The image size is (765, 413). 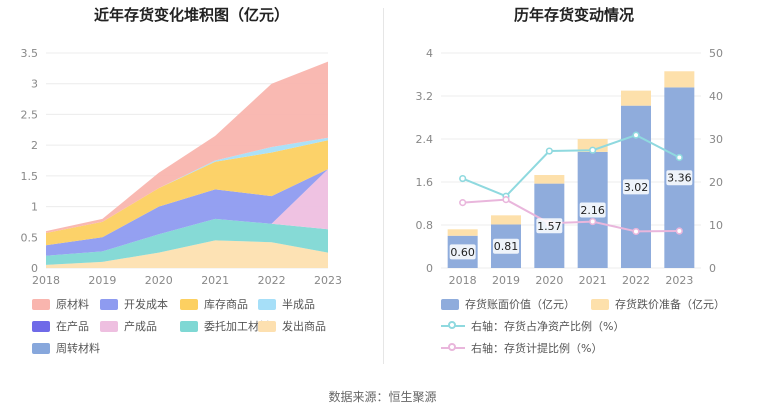 What do you see at coordinates (140, 326) in the screenshot?
I see `legend-label: 产成品` at bounding box center [140, 326].